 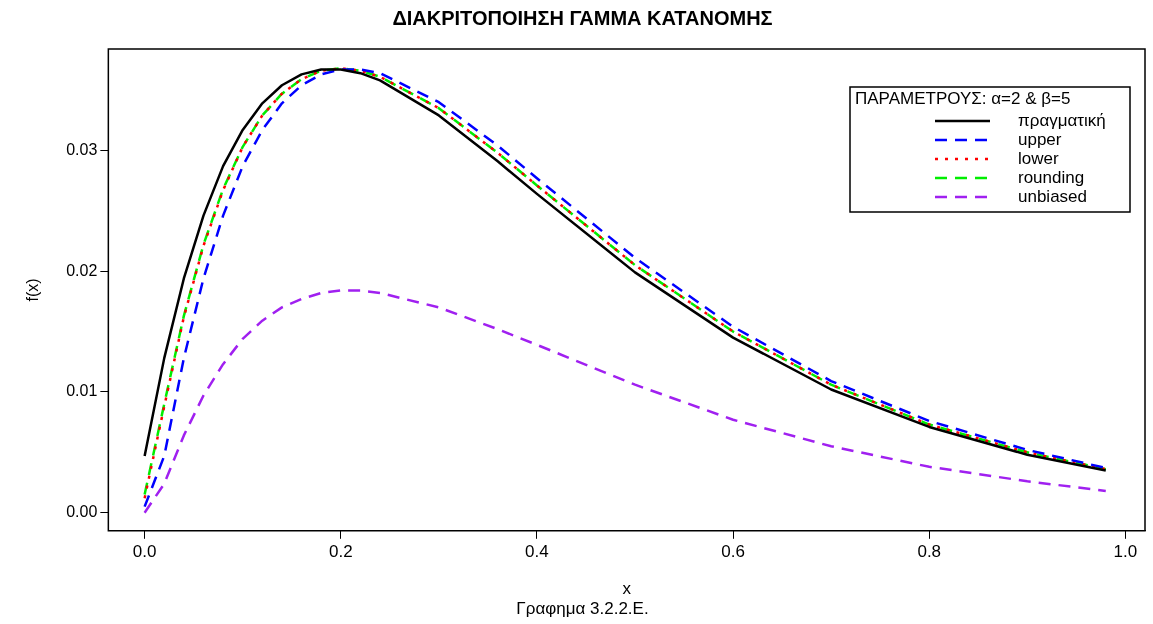 I want to click on y-axis-title: f(x), so click(x=33, y=290).